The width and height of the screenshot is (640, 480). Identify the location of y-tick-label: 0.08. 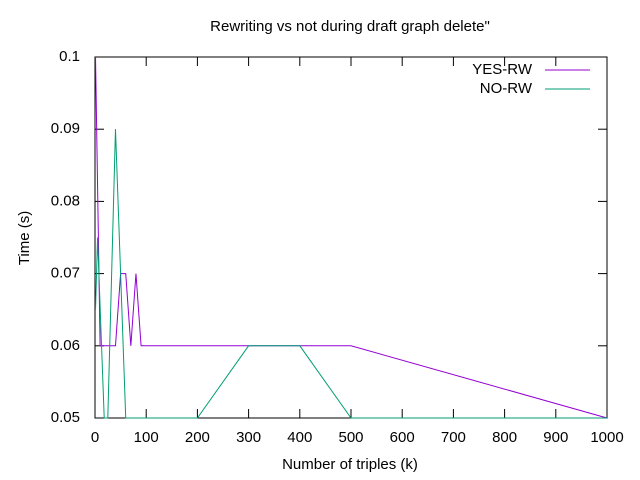
(65, 200).